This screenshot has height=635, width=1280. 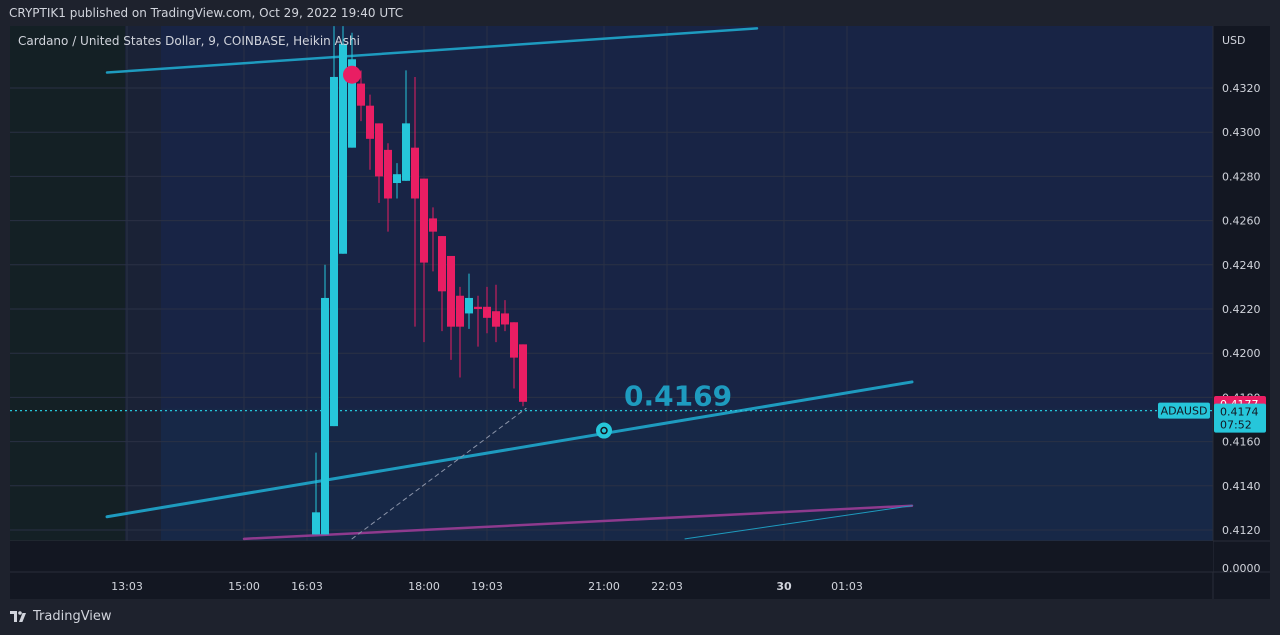 What do you see at coordinates (578, 522) in the screenshot?
I see `purple-trendline` at bounding box center [578, 522].